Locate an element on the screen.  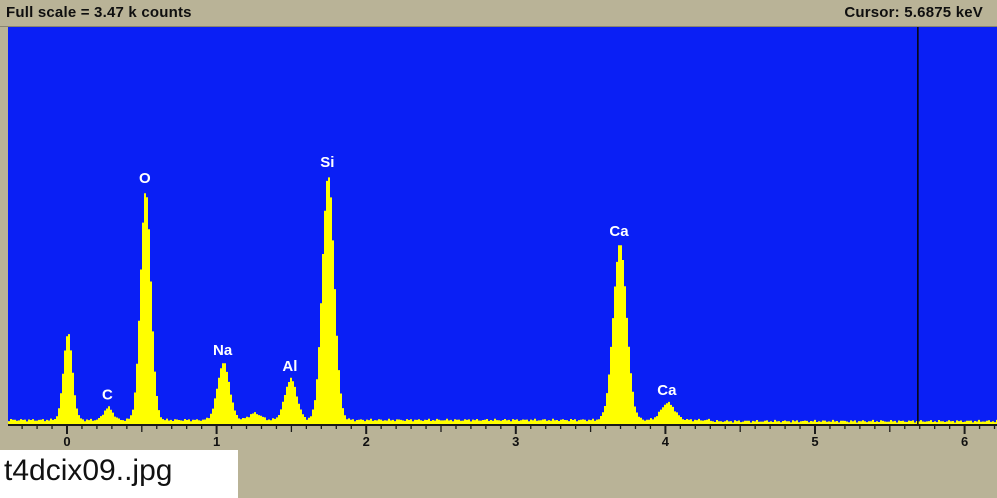
peak-label-na-3: Na is located at coordinates (223, 350).